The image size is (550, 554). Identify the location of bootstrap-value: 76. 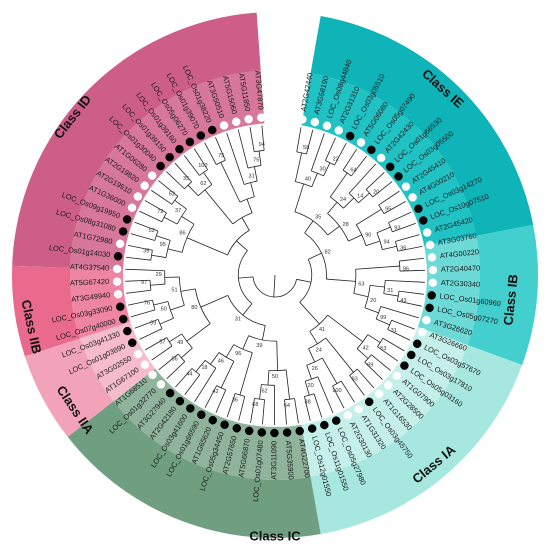
(147, 304).